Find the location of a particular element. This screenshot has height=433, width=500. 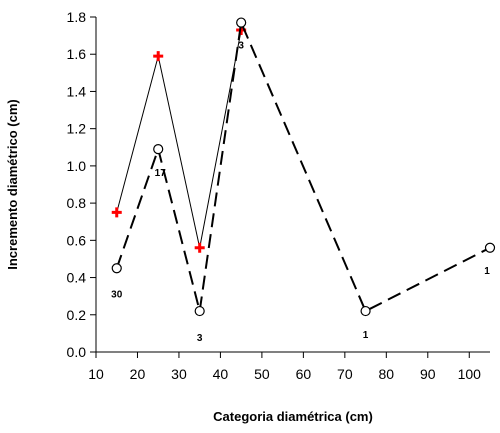

point-count-label: 17 is located at coordinates (161, 173).